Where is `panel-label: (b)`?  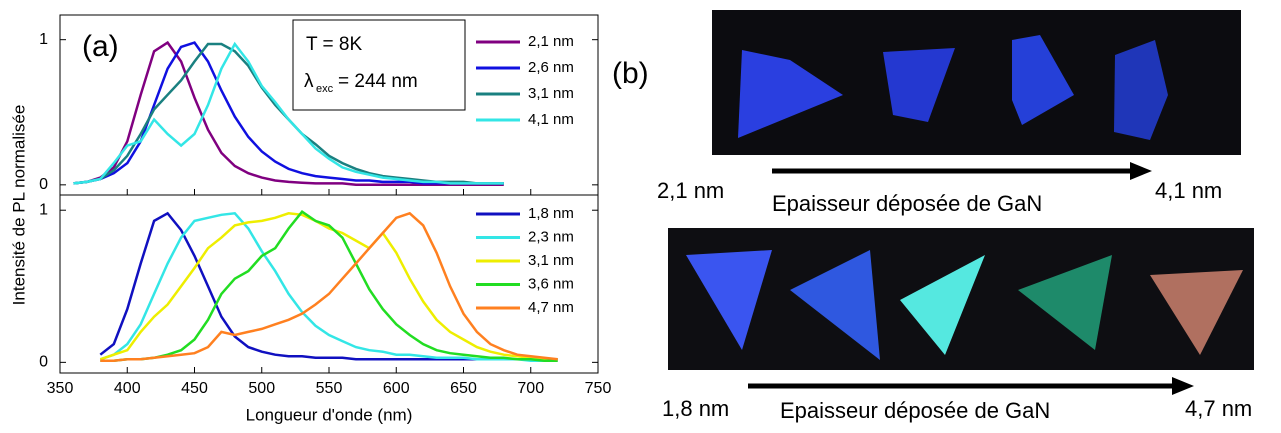
panel-label: (b) is located at coordinates (630, 73).